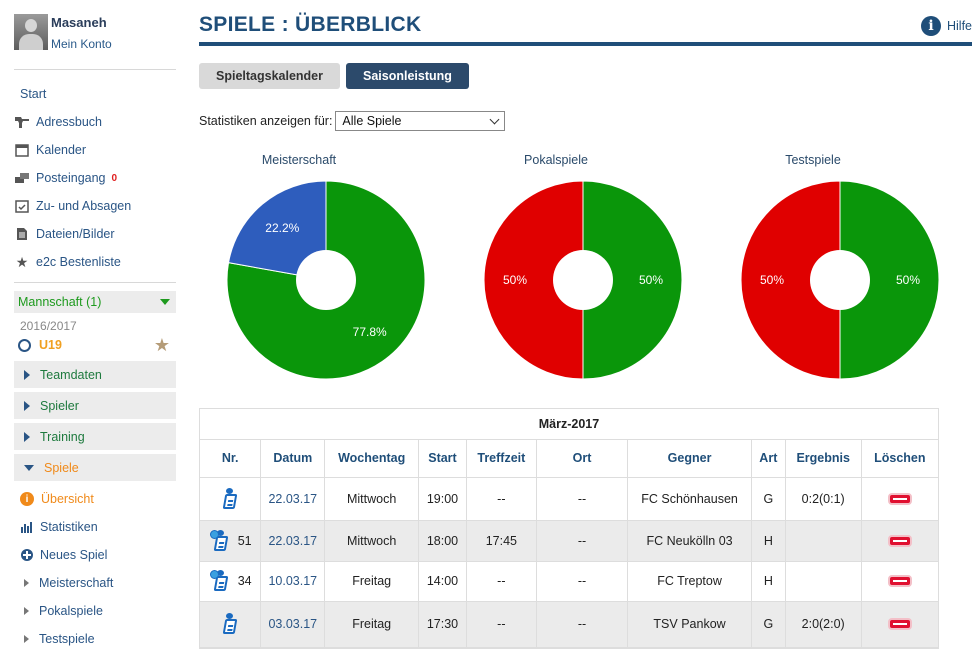 The width and height of the screenshot is (980, 650). Describe the element at coordinates (823, 581) in the screenshot. I see `cell-ergebnis` at that location.